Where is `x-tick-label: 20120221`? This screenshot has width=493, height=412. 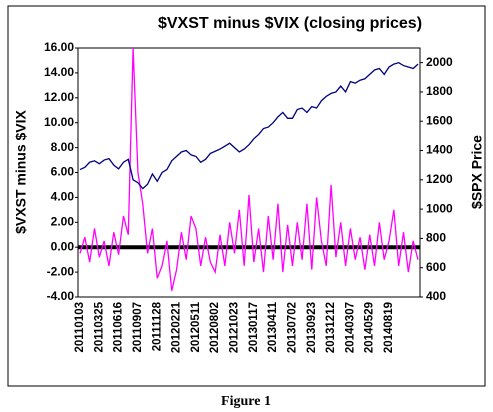 x-tick-label: 20120221 is located at coordinates (177, 327).